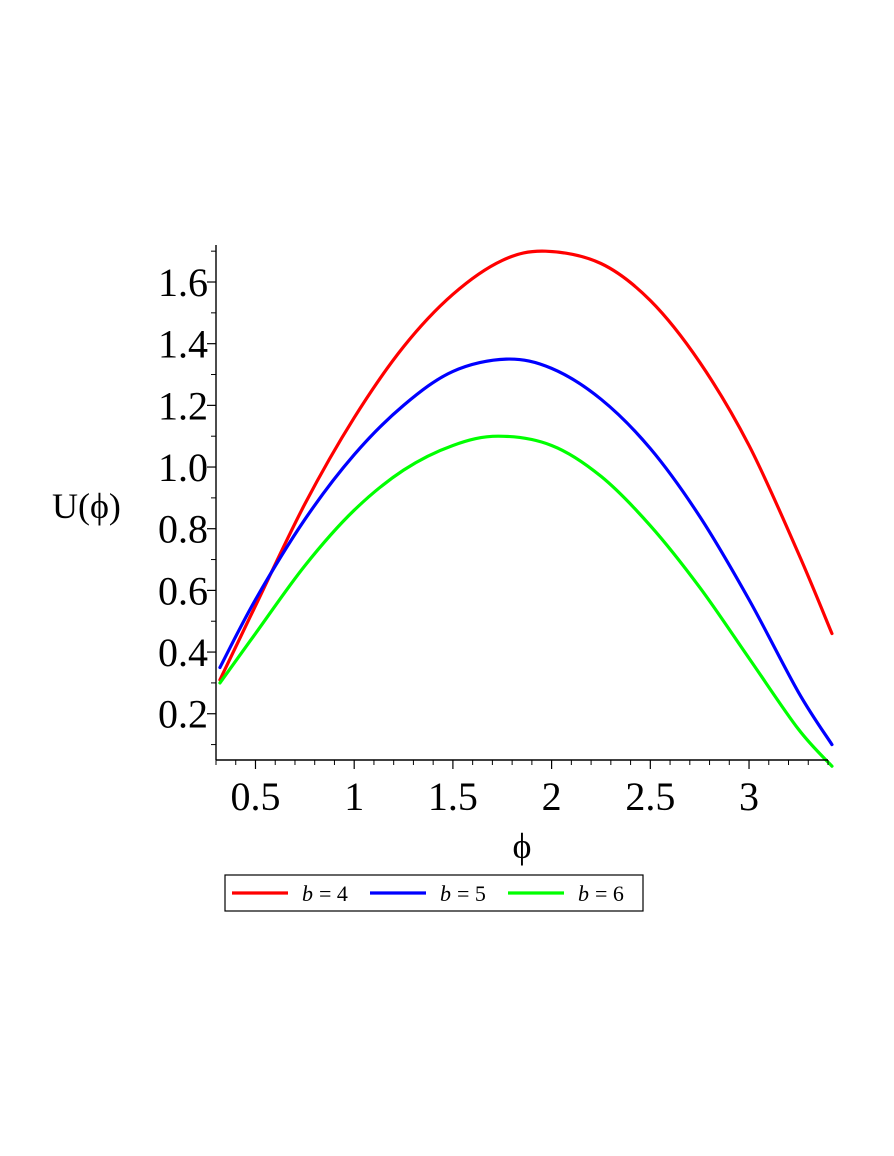 Image resolution: width=894 pixels, height=1156 pixels. I want to click on y-tick-label: 1.0, so click(183, 467).